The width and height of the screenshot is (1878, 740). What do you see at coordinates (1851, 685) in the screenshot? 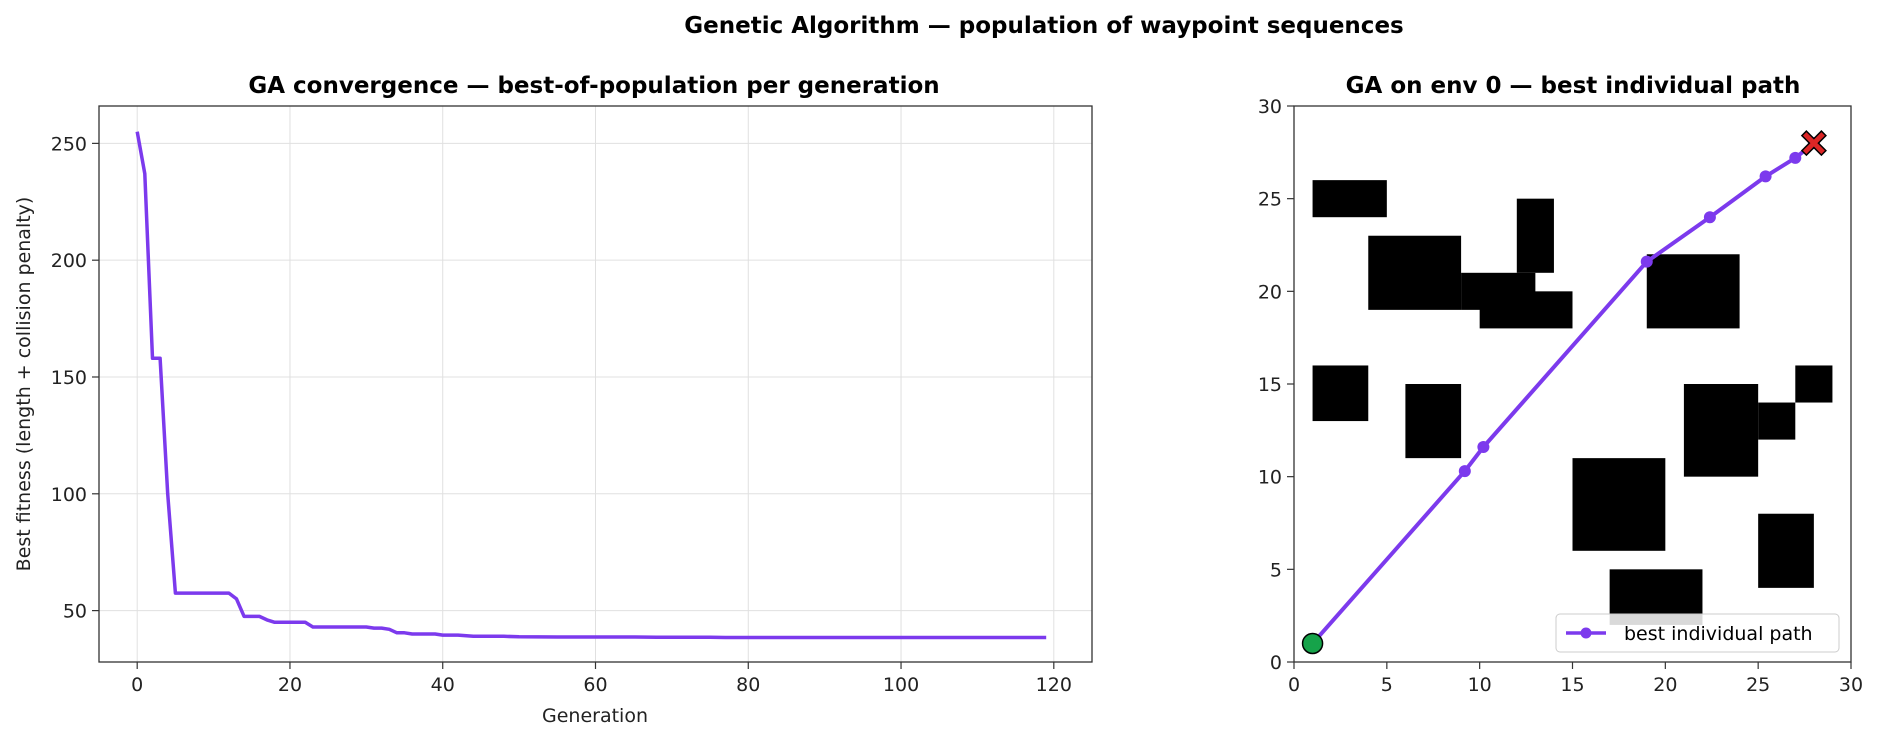
I see `x-tick-label: 30` at bounding box center [1851, 685].